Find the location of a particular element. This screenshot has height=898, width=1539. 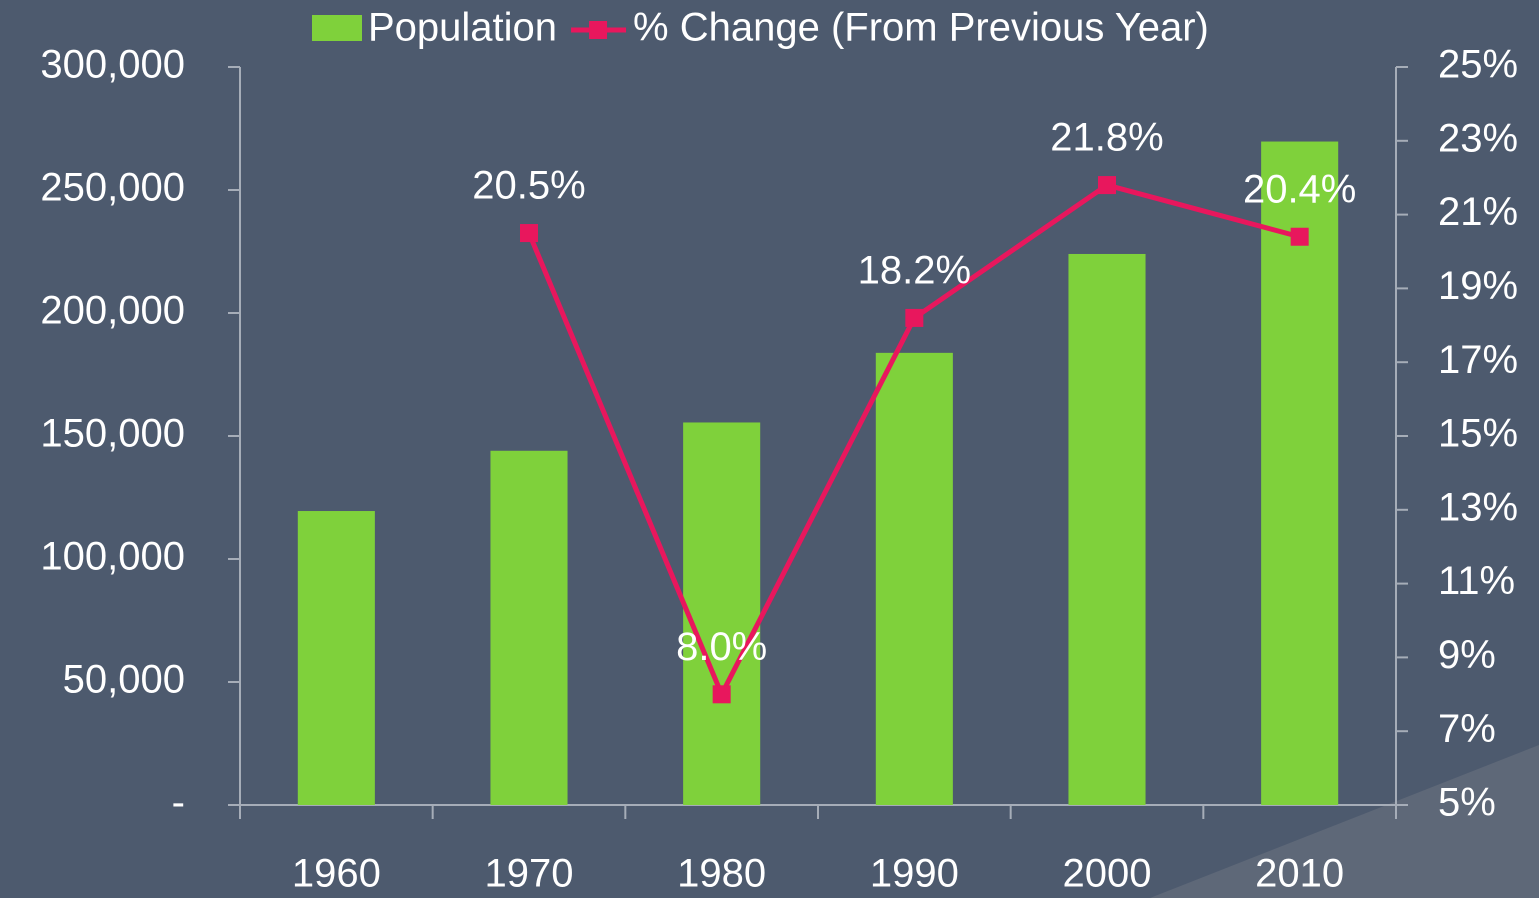

y2-tick-label: 19% is located at coordinates (1478, 286).